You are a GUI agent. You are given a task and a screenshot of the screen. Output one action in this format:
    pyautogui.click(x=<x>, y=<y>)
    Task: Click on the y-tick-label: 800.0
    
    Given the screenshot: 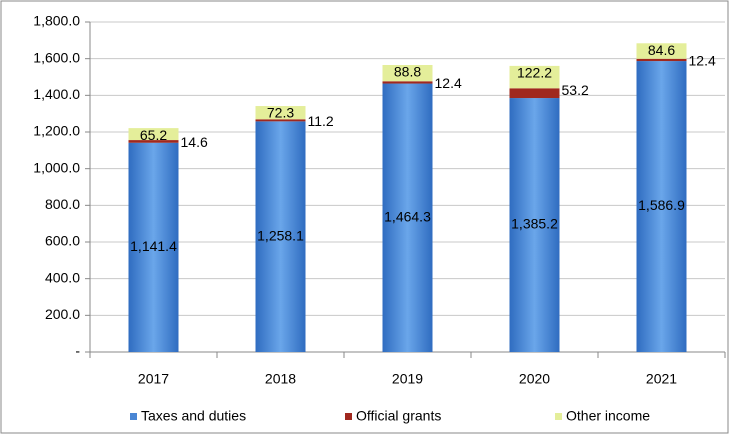 What is the action you would take?
    pyautogui.click(x=62, y=204)
    